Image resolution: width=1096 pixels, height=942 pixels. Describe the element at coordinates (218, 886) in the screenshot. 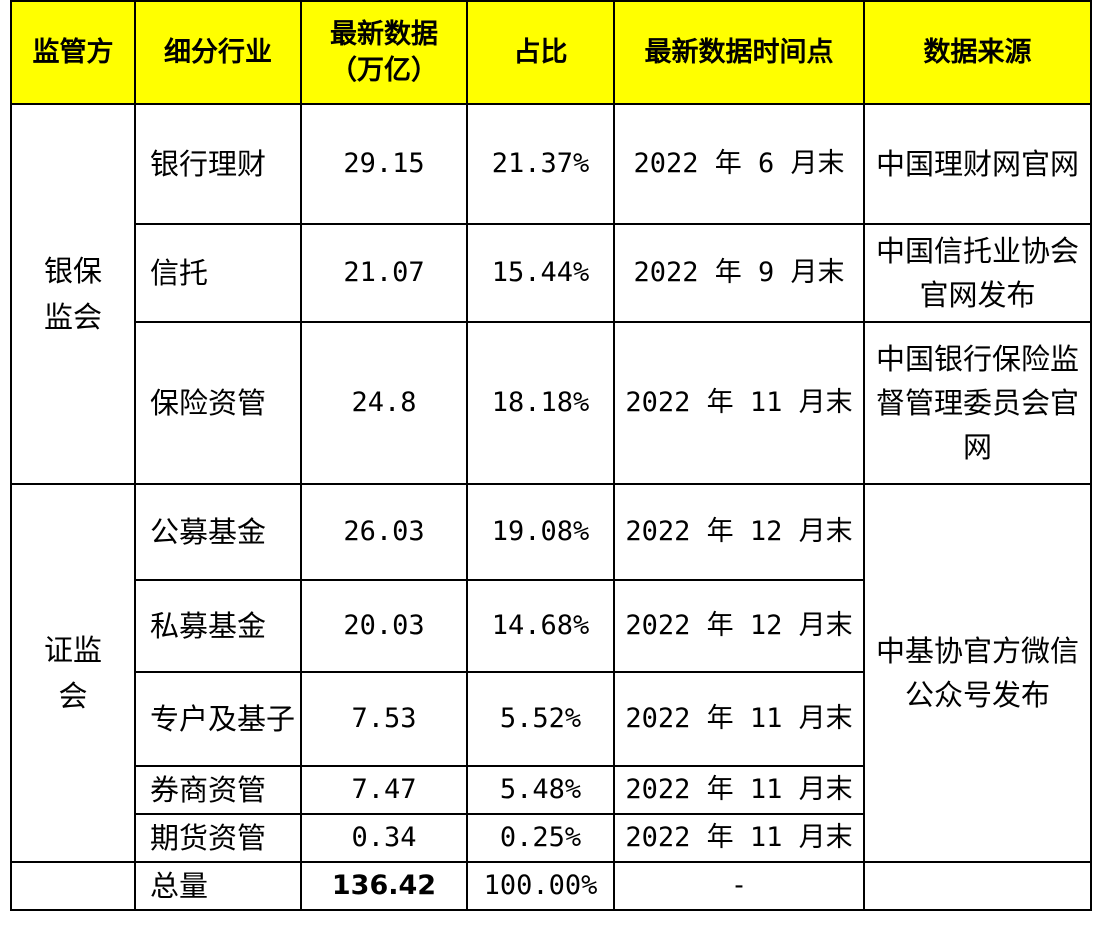

I see `total-label: 总量` at that location.